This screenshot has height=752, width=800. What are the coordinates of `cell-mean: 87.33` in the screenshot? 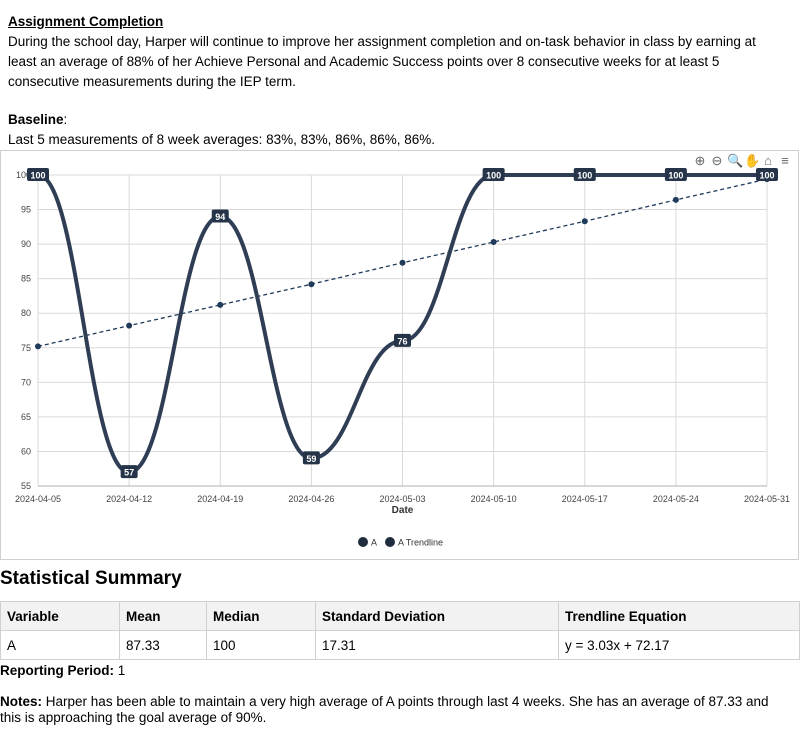 It's located at (163, 645).